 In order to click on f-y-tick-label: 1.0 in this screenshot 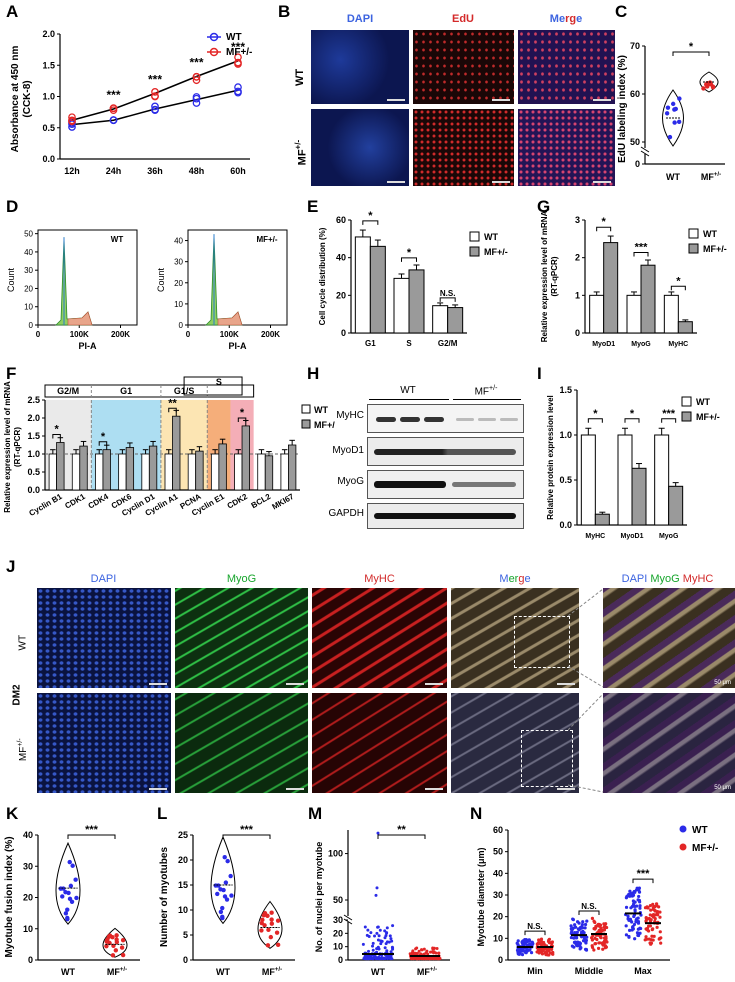, I will do `click(33, 454)`.